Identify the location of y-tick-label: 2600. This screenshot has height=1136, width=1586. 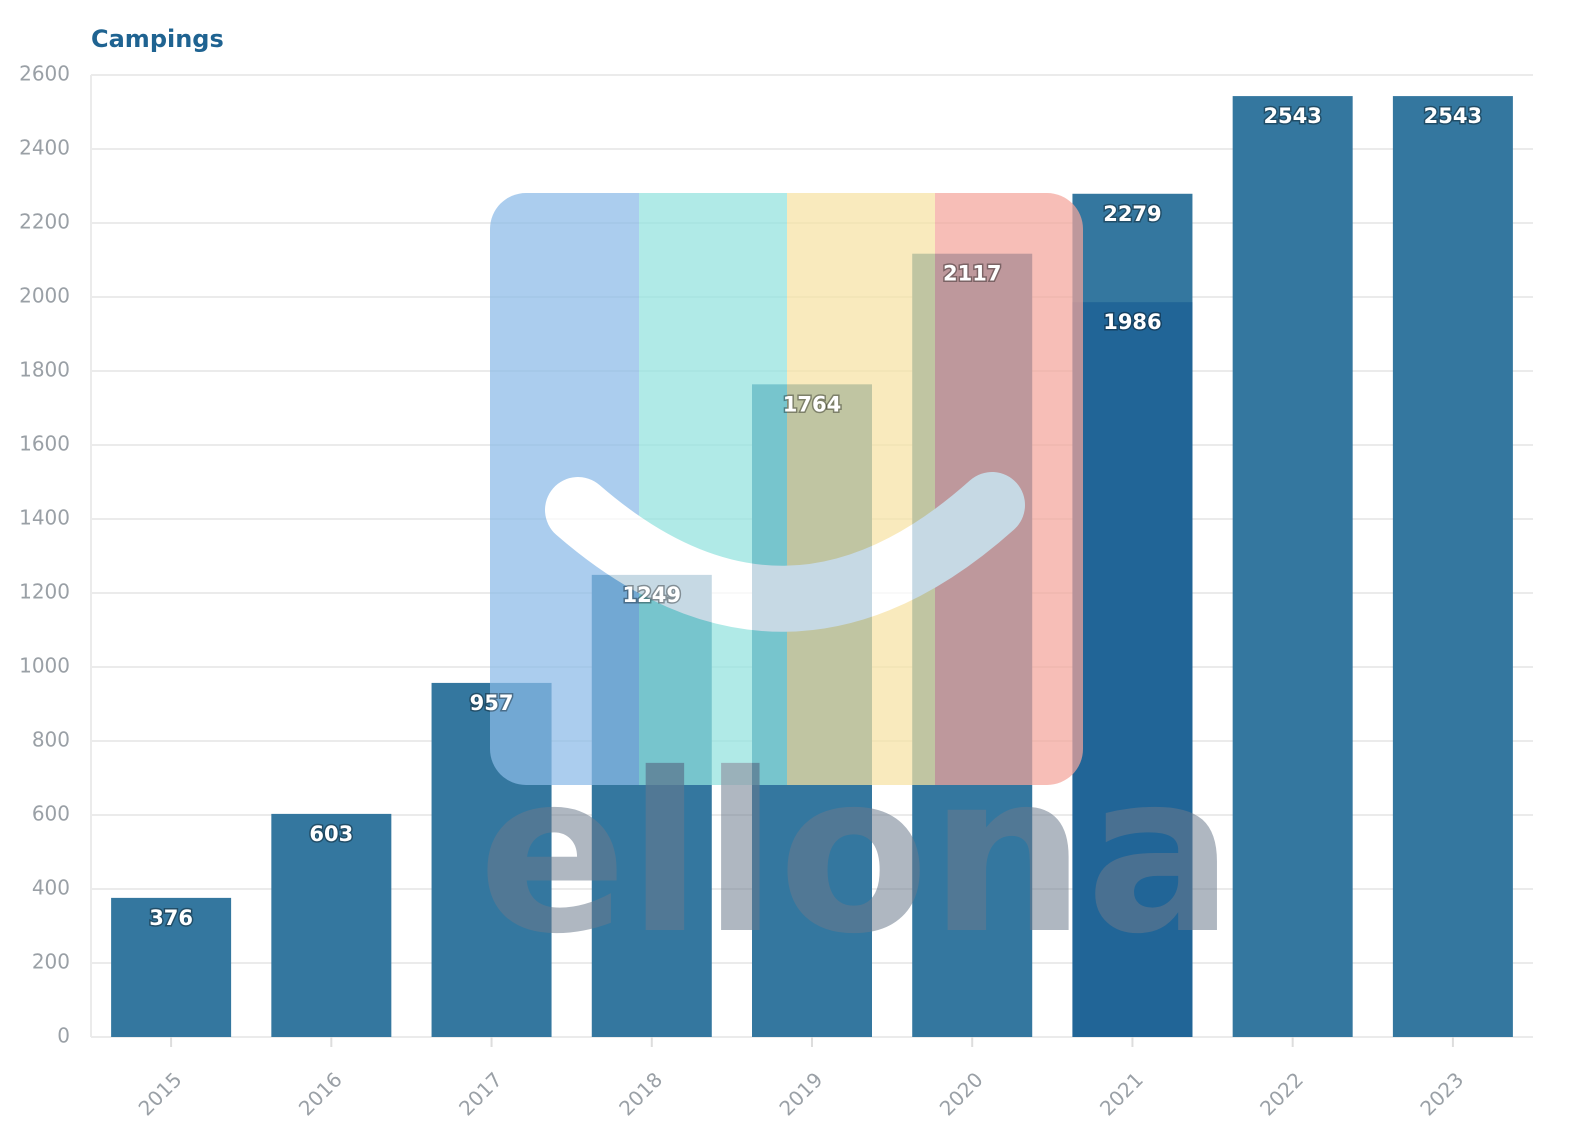
(44, 74).